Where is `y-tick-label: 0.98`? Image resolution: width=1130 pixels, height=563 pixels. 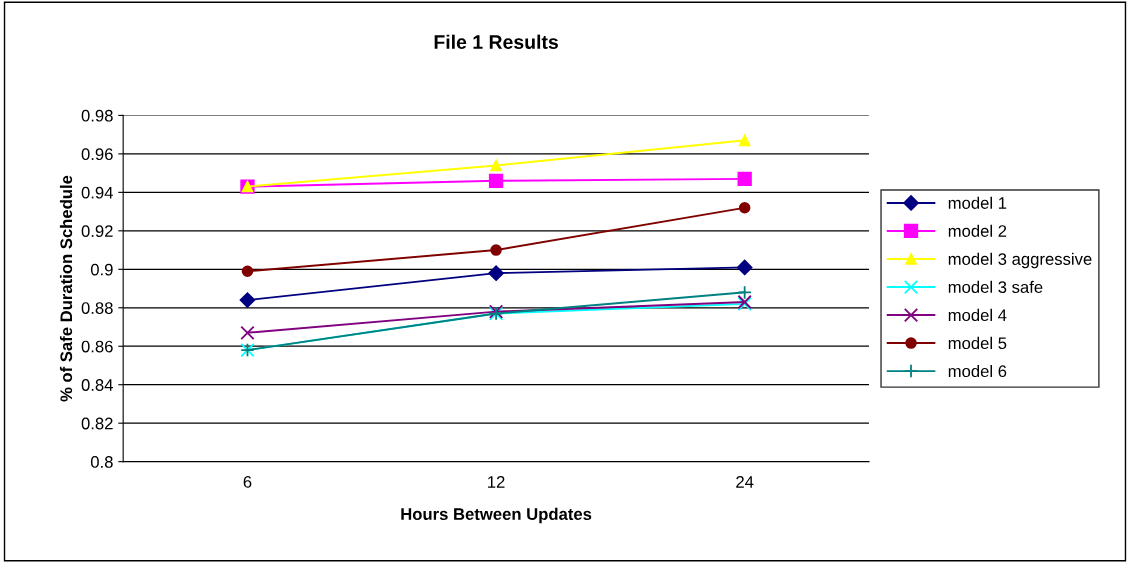
y-tick-label: 0.98 is located at coordinates (97, 115).